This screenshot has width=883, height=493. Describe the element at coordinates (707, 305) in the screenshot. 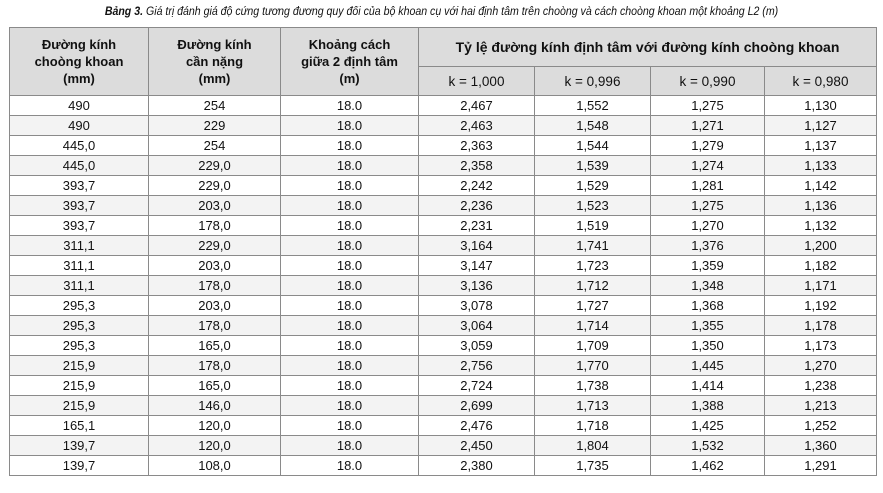

I see `table-cell: 1,368` at that location.